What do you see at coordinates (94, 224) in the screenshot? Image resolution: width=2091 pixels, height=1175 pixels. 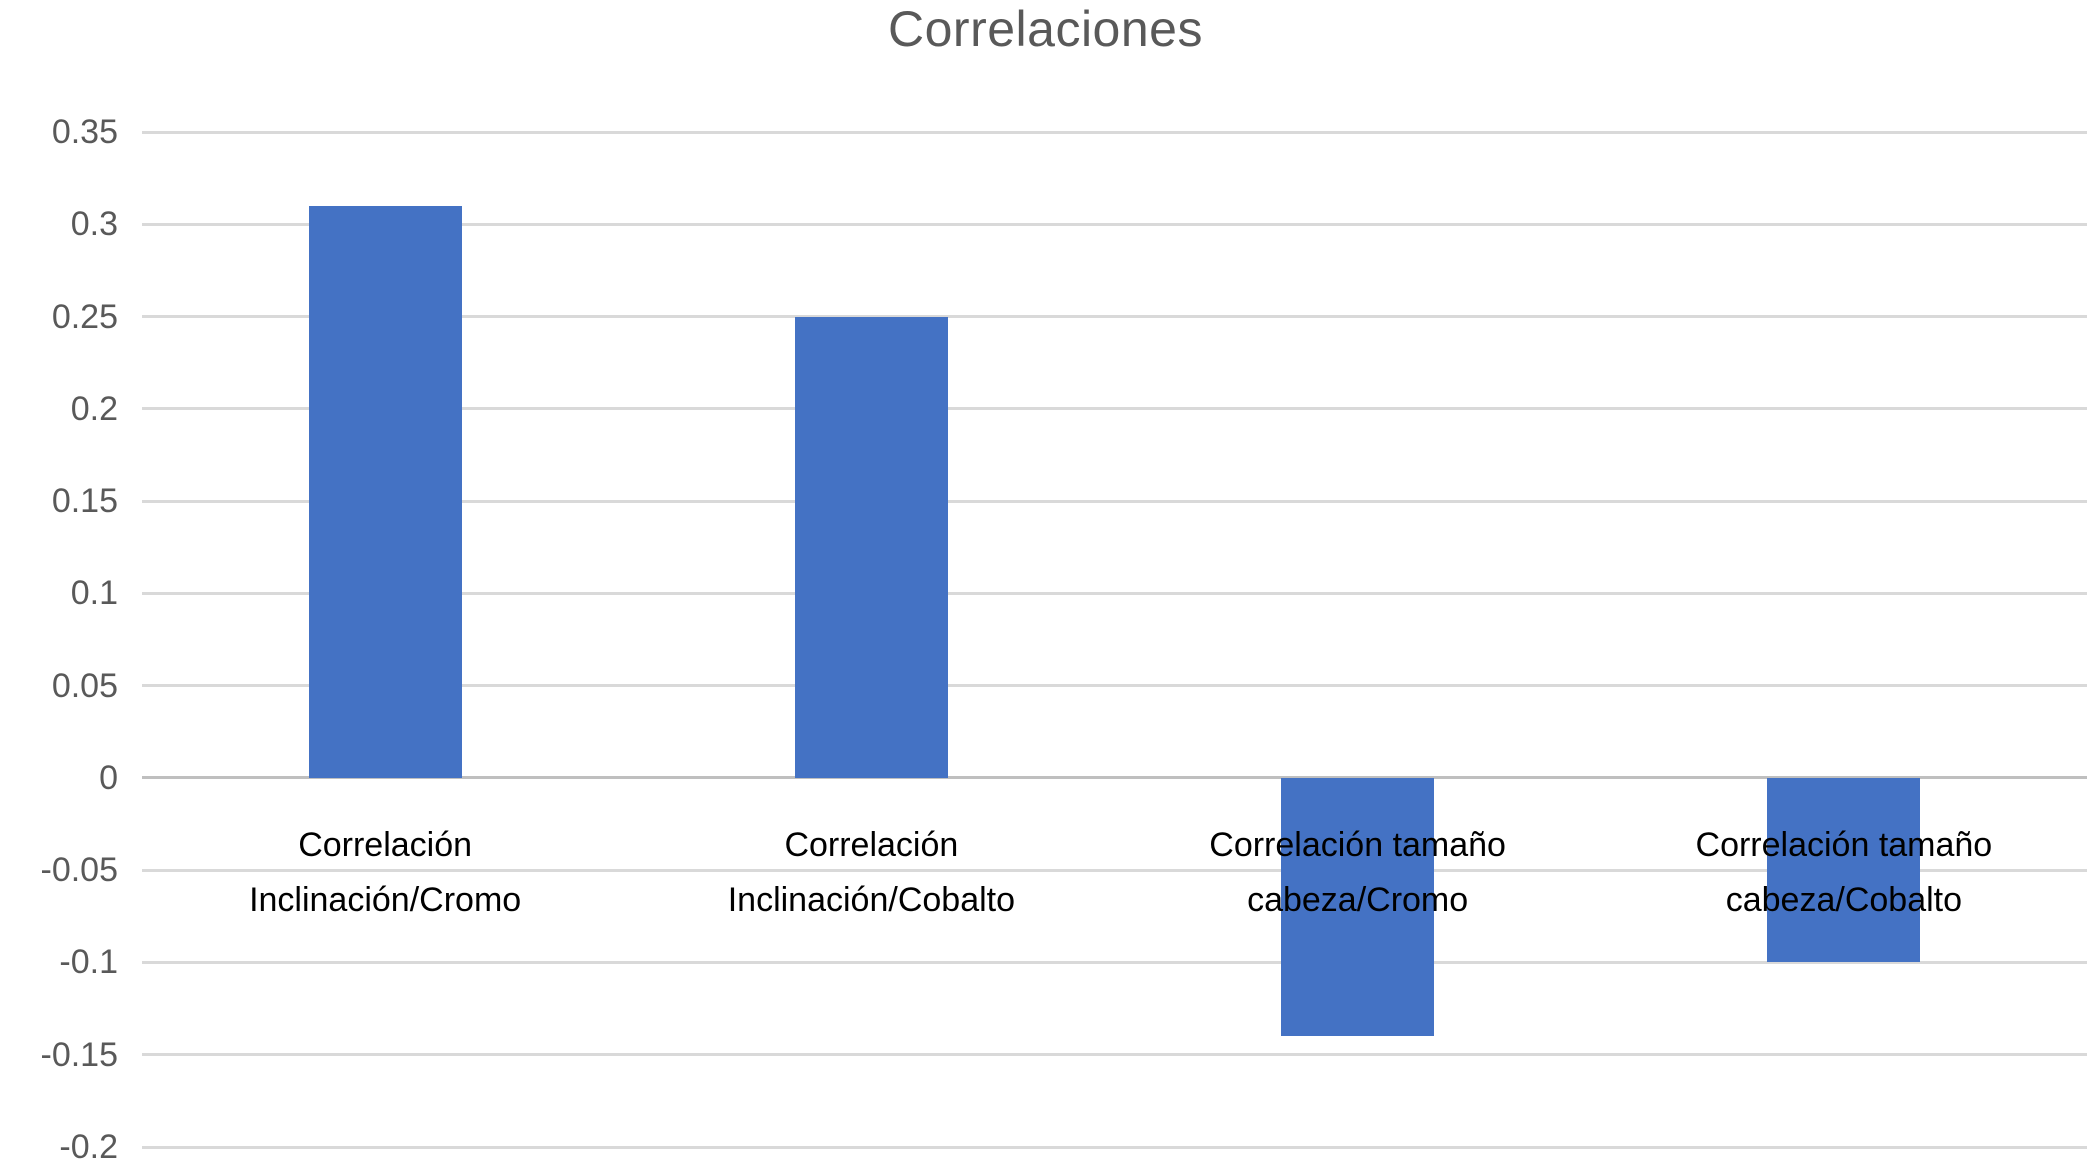 I see `y-axis-tick-label: 0.3` at bounding box center [94, 224].